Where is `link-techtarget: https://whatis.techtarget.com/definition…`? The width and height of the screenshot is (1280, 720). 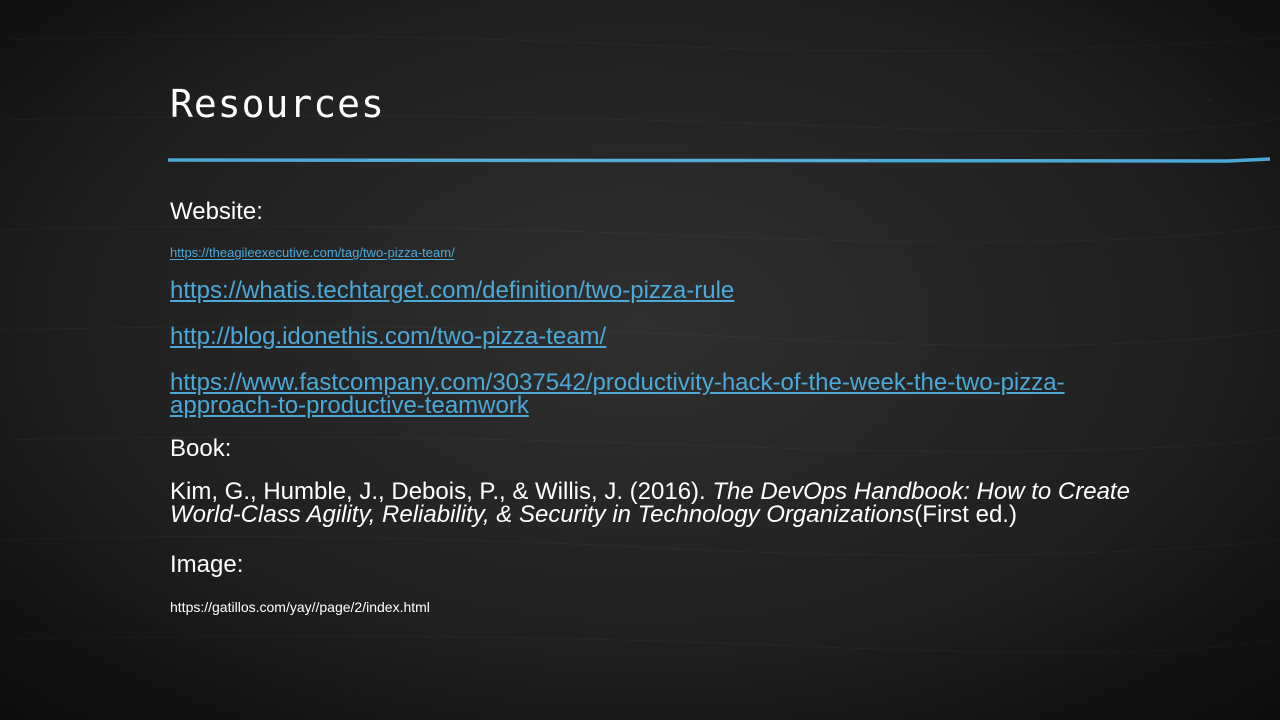 link-techtarget: https://whatis.techtarget.com/definition… is located at coordinates (452, 290).